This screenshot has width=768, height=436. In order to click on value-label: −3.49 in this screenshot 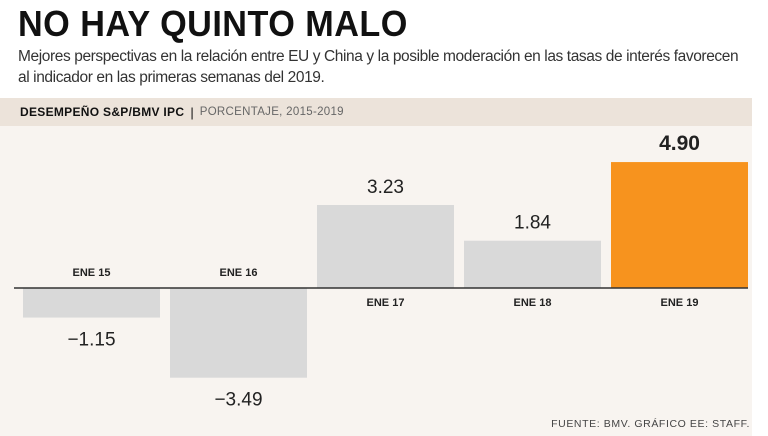, I will do `click(238, 400)`.